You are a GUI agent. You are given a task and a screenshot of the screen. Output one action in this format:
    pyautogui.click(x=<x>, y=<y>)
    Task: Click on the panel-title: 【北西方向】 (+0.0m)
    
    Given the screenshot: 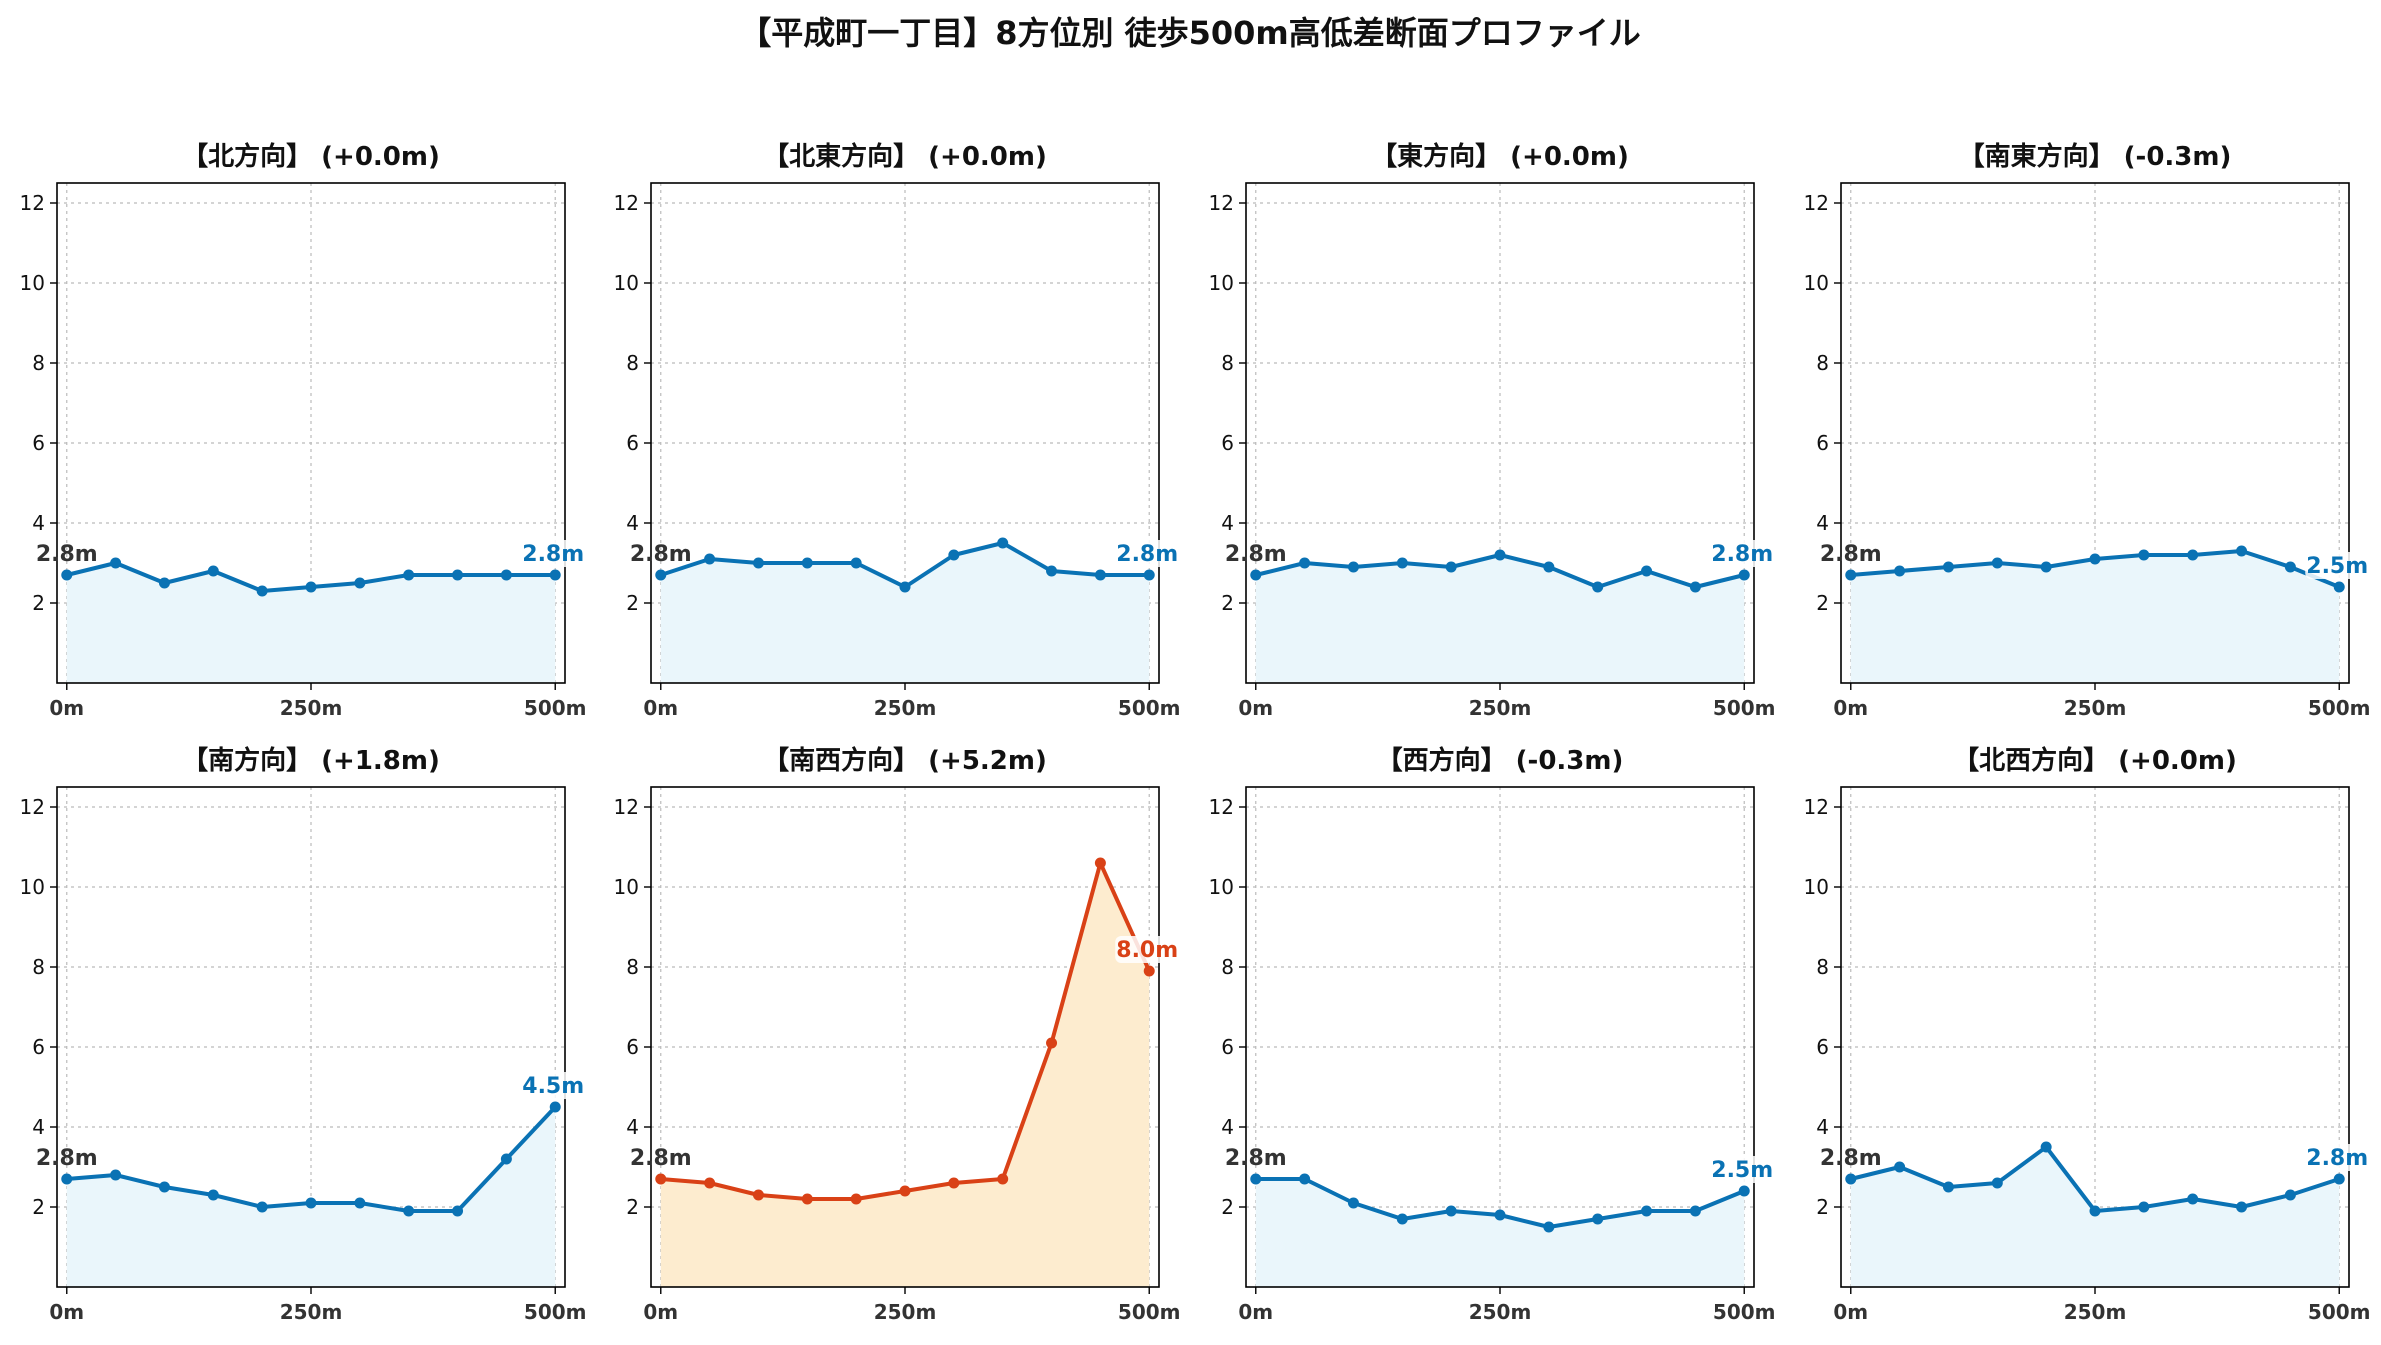 What is the action you would take?
    pyautogui.click(x=2095, y=760)
    